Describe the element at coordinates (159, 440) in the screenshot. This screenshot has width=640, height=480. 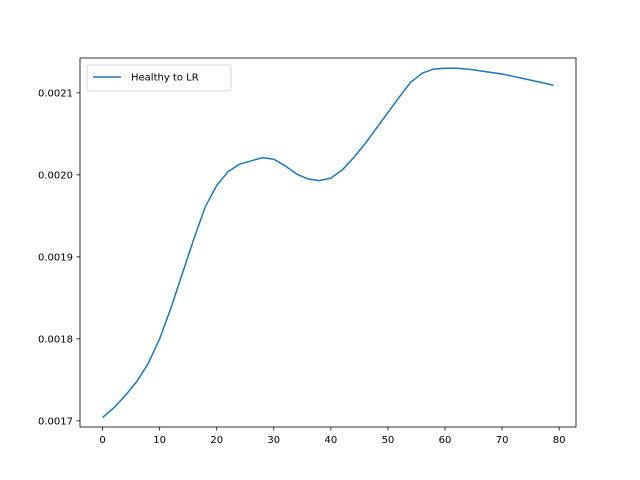
I see `x-tick-label: 10` at that location.